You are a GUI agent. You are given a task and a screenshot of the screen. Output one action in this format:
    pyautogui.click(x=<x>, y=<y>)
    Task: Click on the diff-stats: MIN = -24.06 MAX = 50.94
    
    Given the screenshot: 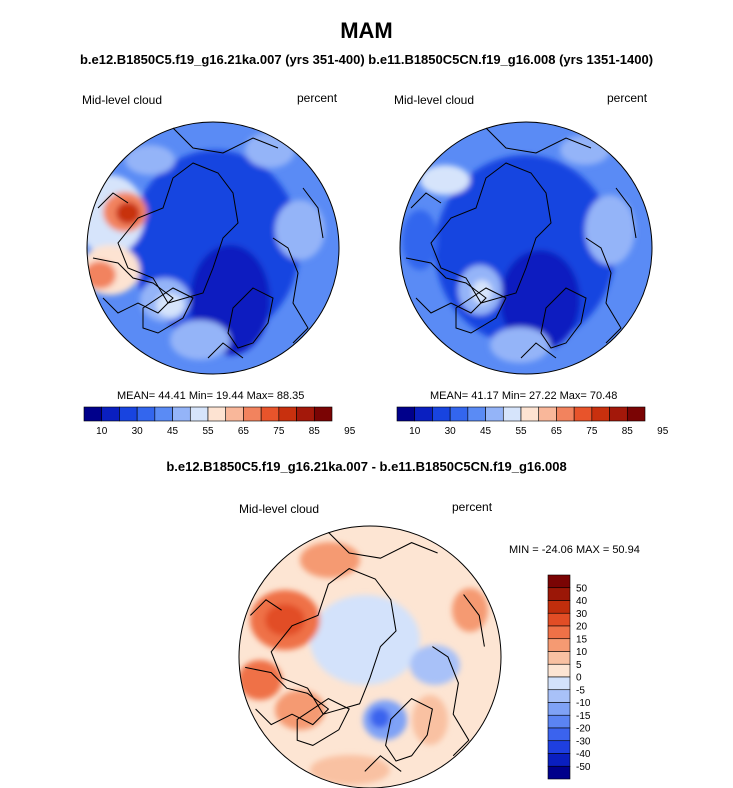 What is the action you would take?
    pyautogui.click(x=574, y=550)
    